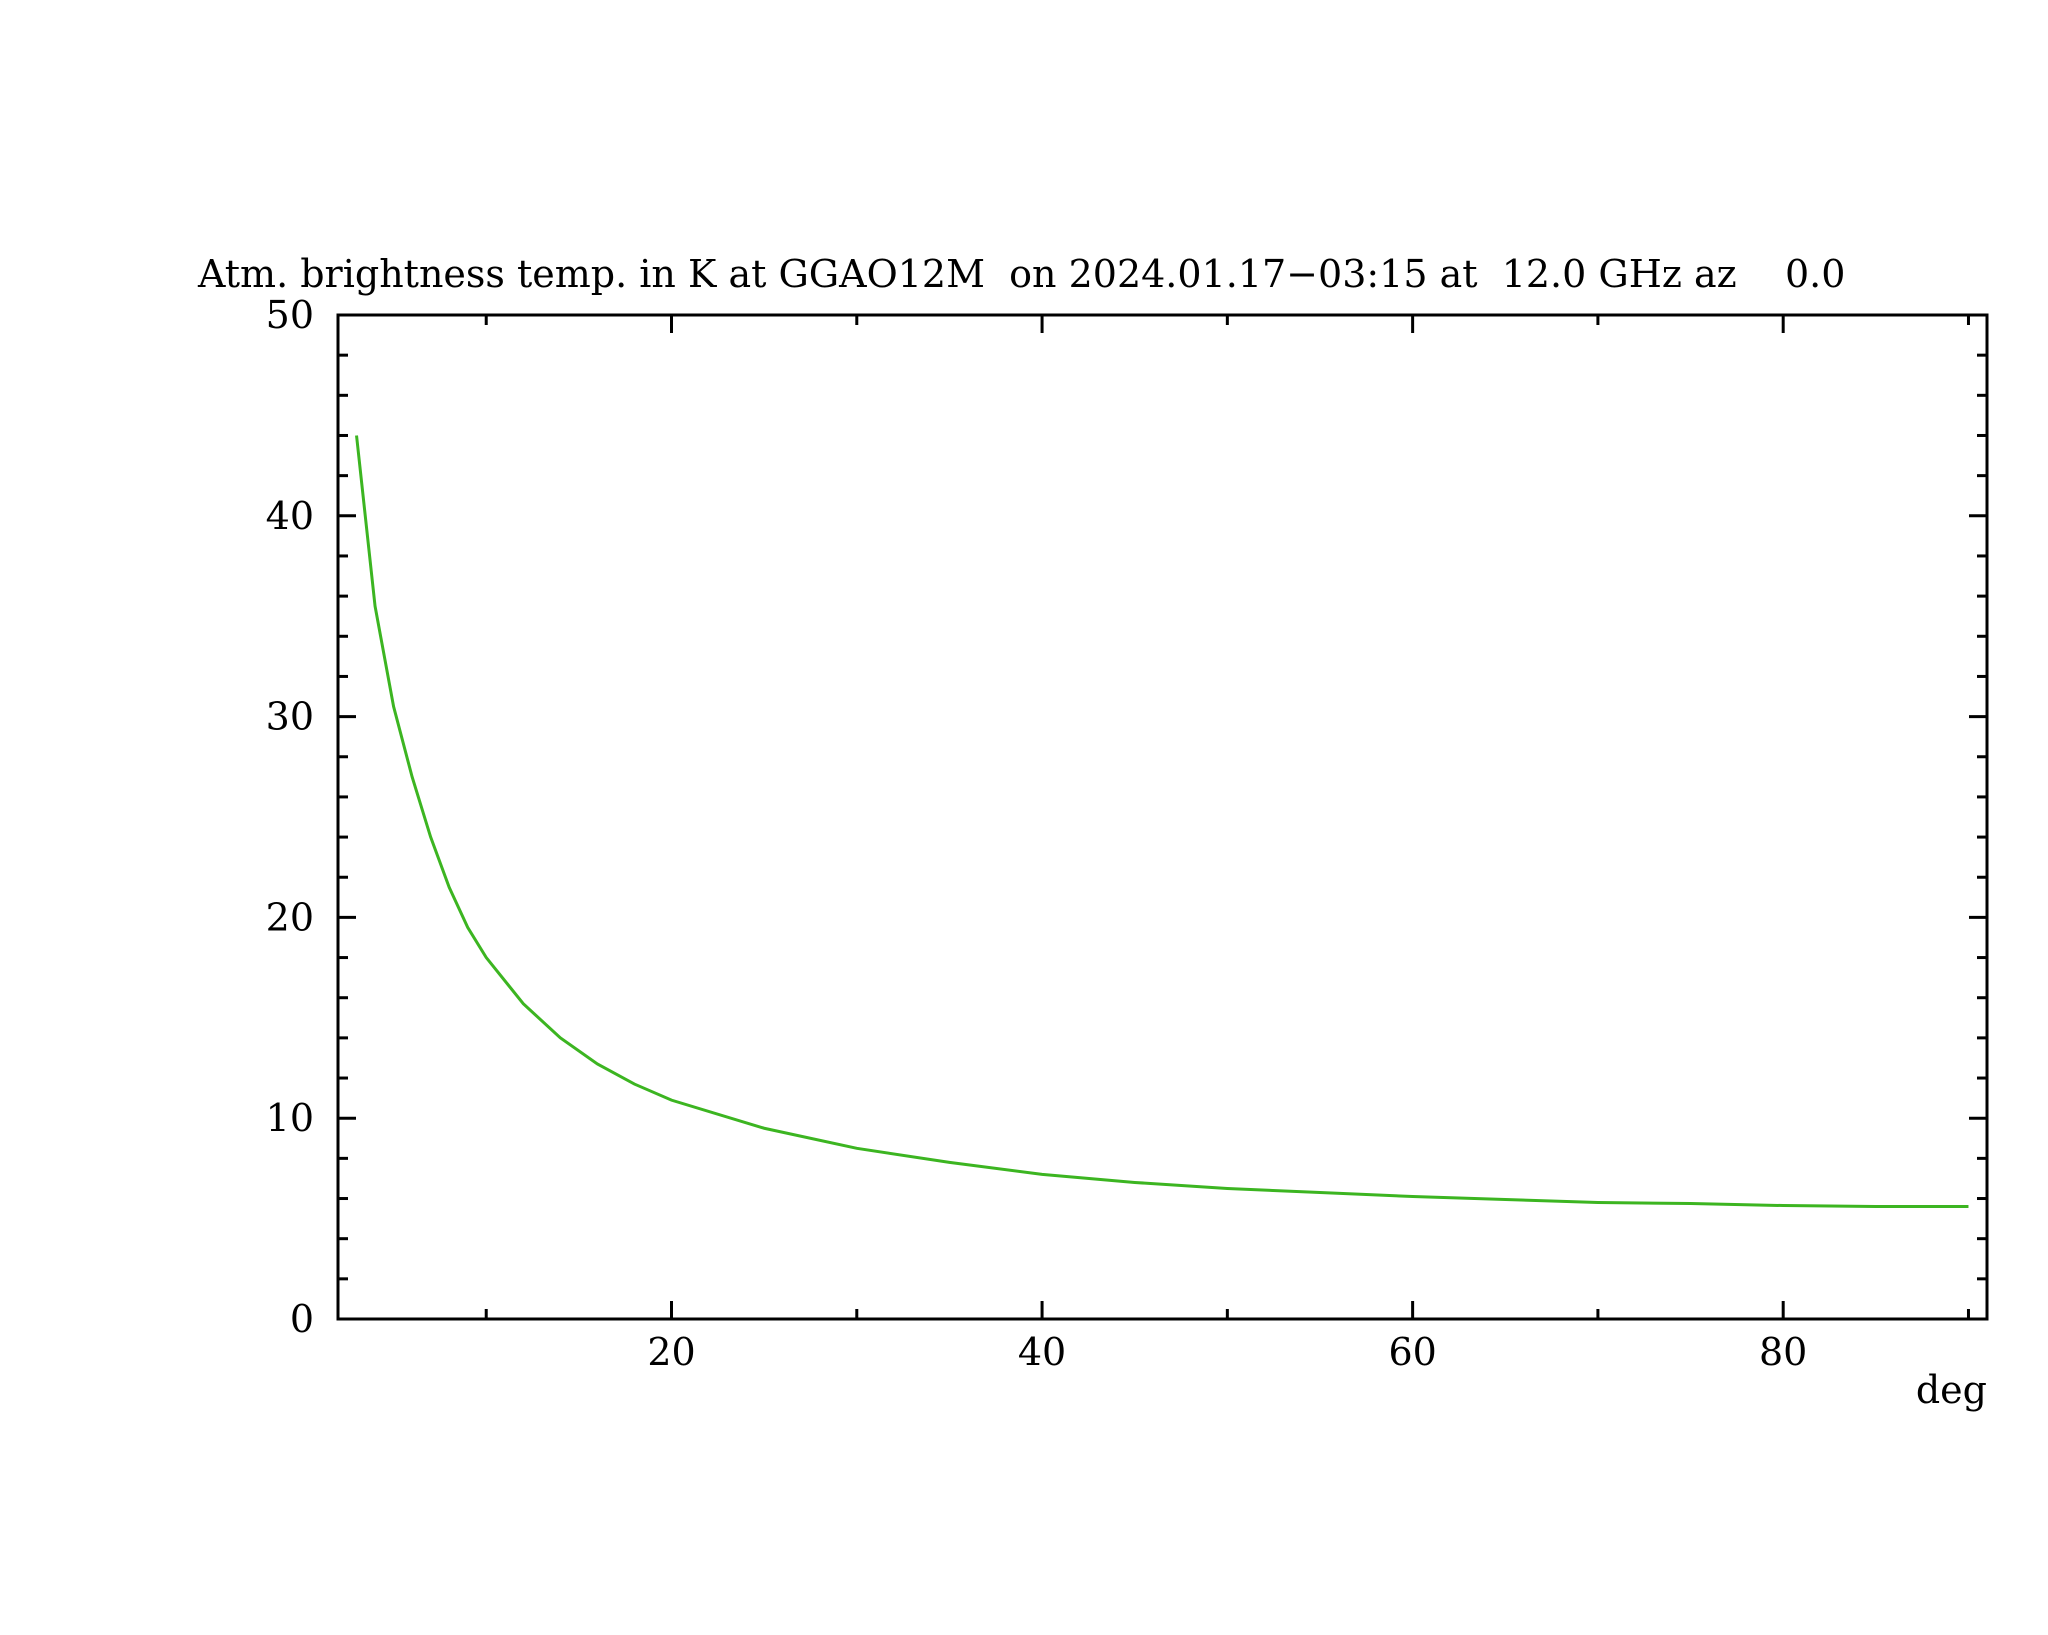 This screenshot has width=2048, height=1635. I want to click on y-tick-label: 10, so click(290, 1118).